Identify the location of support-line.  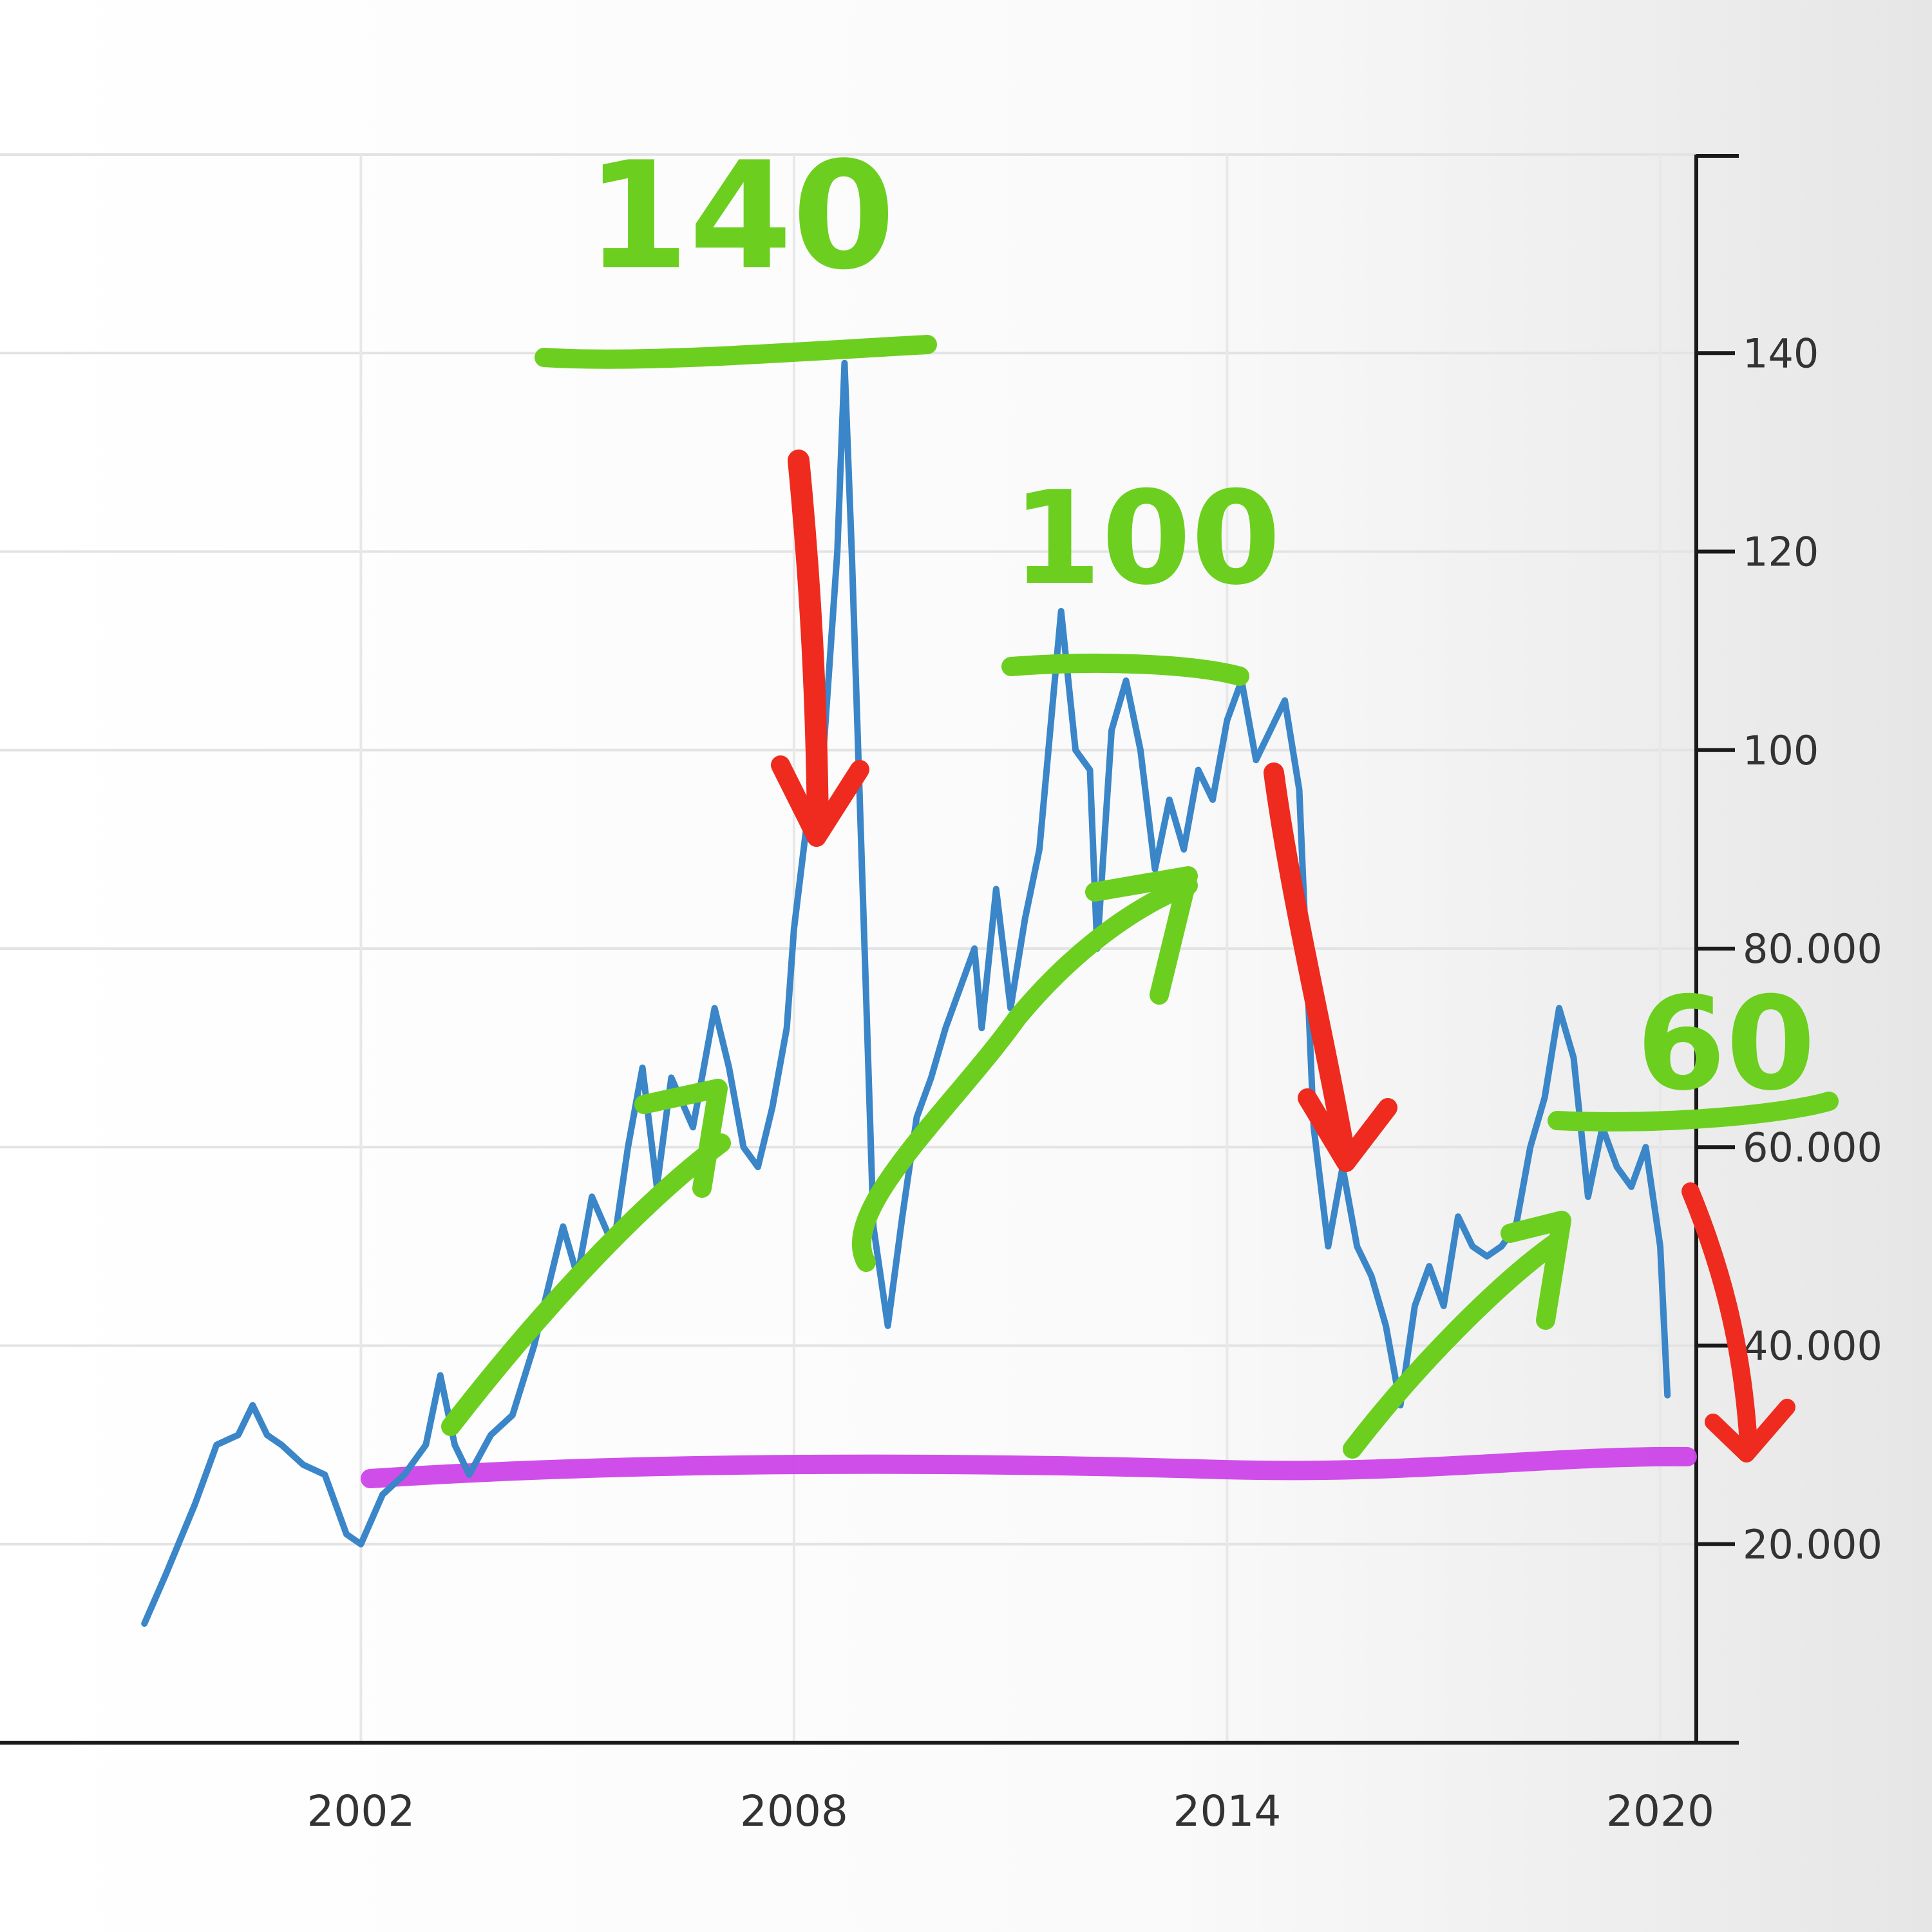
(1029, 1467).